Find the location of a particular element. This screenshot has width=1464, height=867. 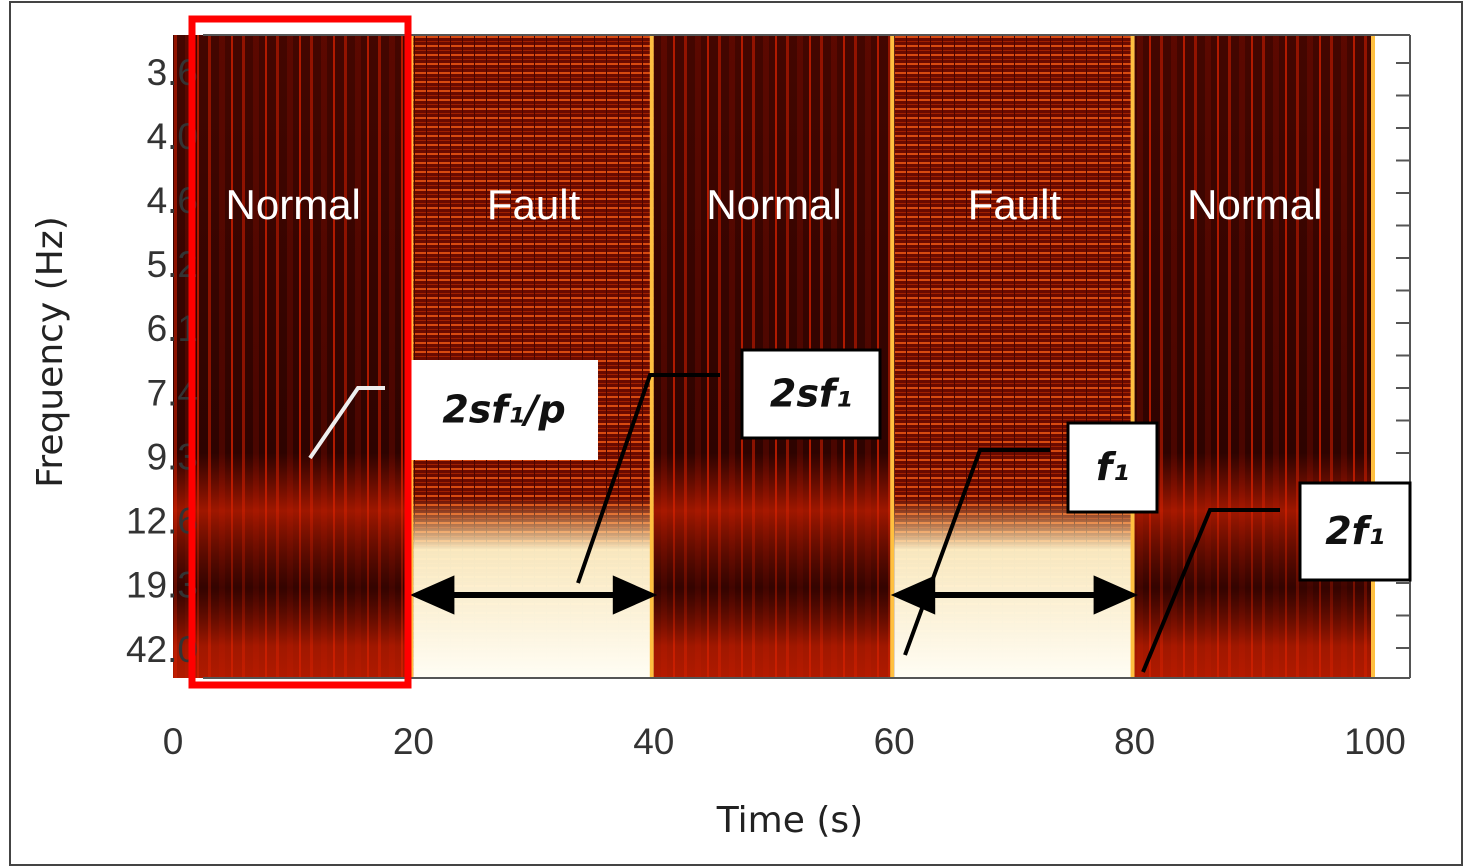

y-tick-label: 12.6 is located at coordinates (162, 521).